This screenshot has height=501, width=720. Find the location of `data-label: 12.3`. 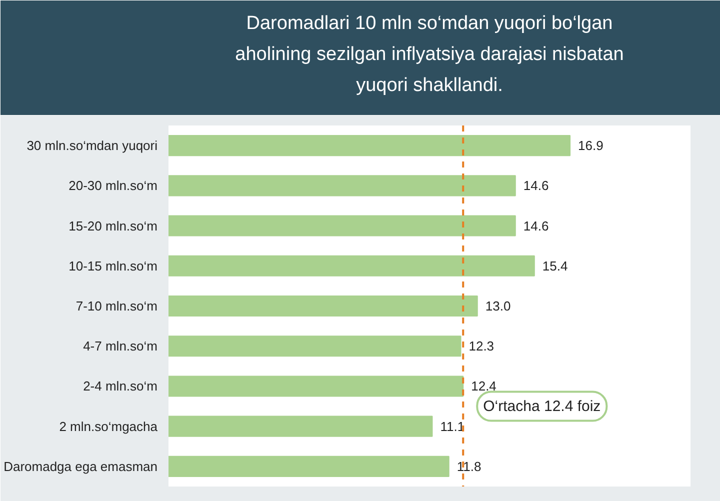

data-label: 12.3 is located at coordinates (481, 346).